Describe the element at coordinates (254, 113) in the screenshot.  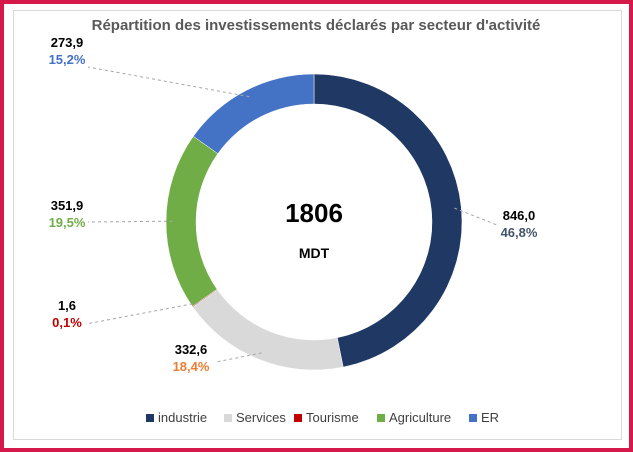
I see `slice-er` at that location.